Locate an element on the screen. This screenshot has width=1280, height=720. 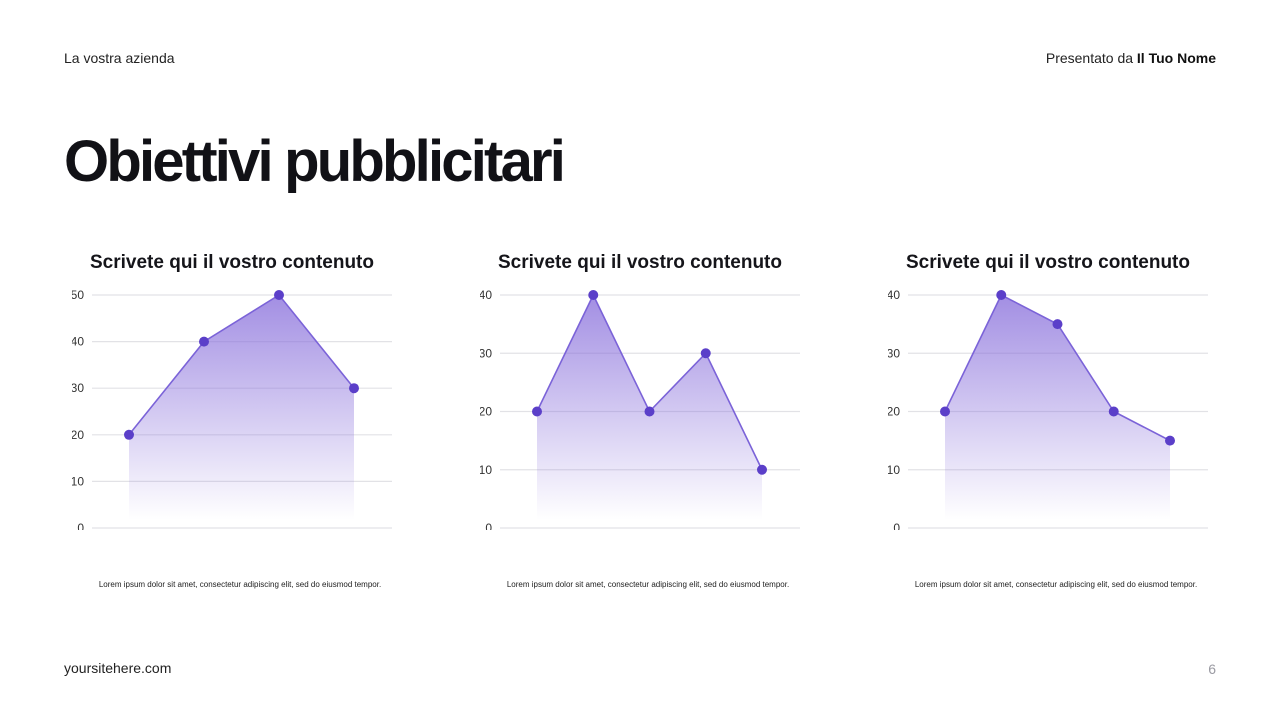
presented-by-label: Presentato da is located at coordinates (1091, 58).